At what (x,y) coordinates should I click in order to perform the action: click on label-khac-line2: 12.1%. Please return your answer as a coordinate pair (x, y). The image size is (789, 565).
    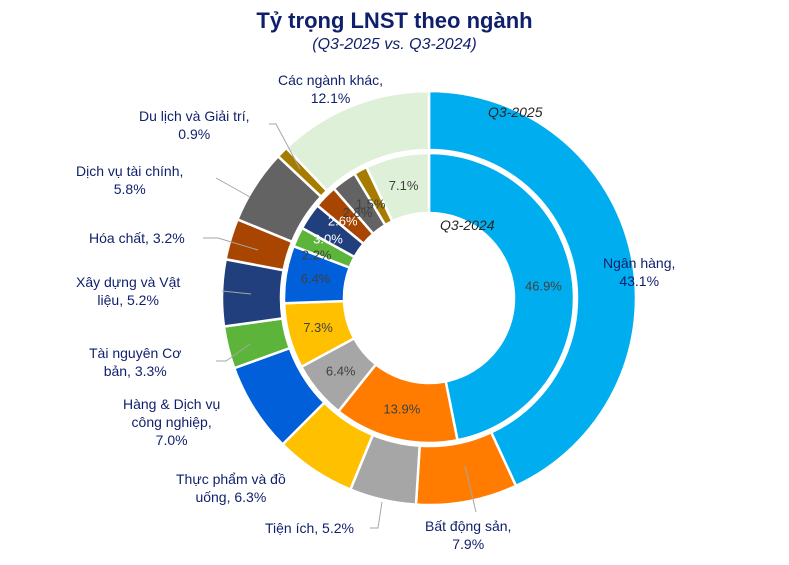
    Looking at the image, I should click on (330, 98).